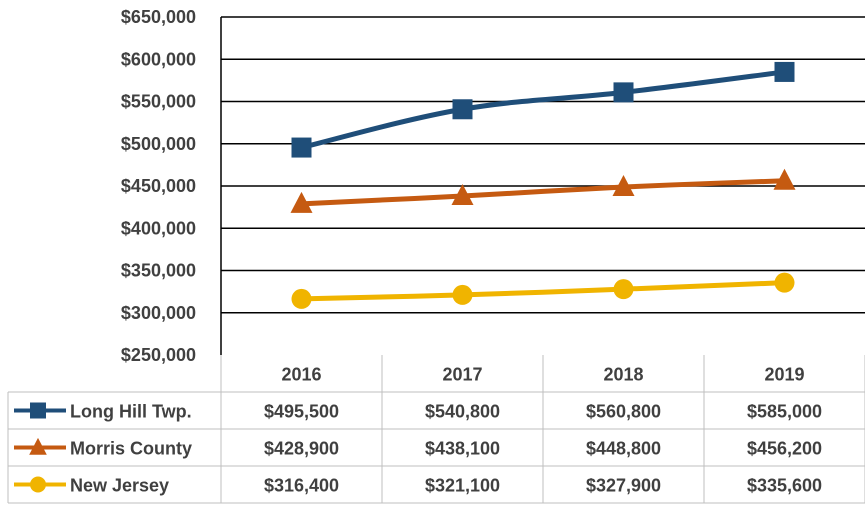 This screenshot has width=865, height=508. Describe the element at coordinates (301, 412) in the screenshot. I see `data-value-label: $495,500` at that location.